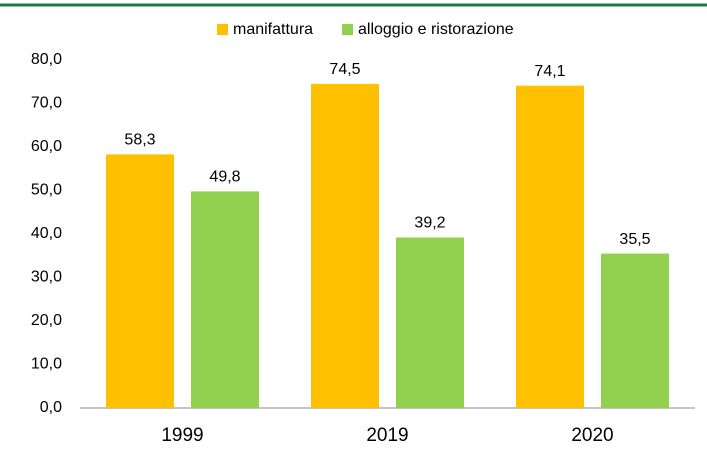  Describe the element at coordinates (46, 277) in the screenshot. I see `y-tick-label: 30,0` at that location.